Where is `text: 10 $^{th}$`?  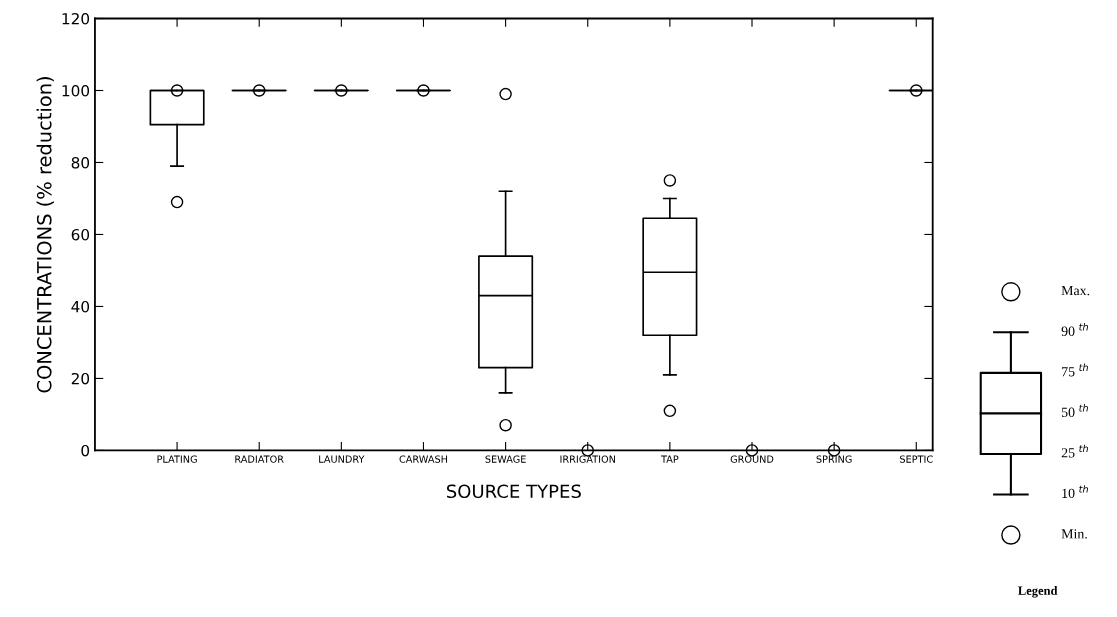 text: 10 $^{th}$ is located at coordinates (1075, 492).